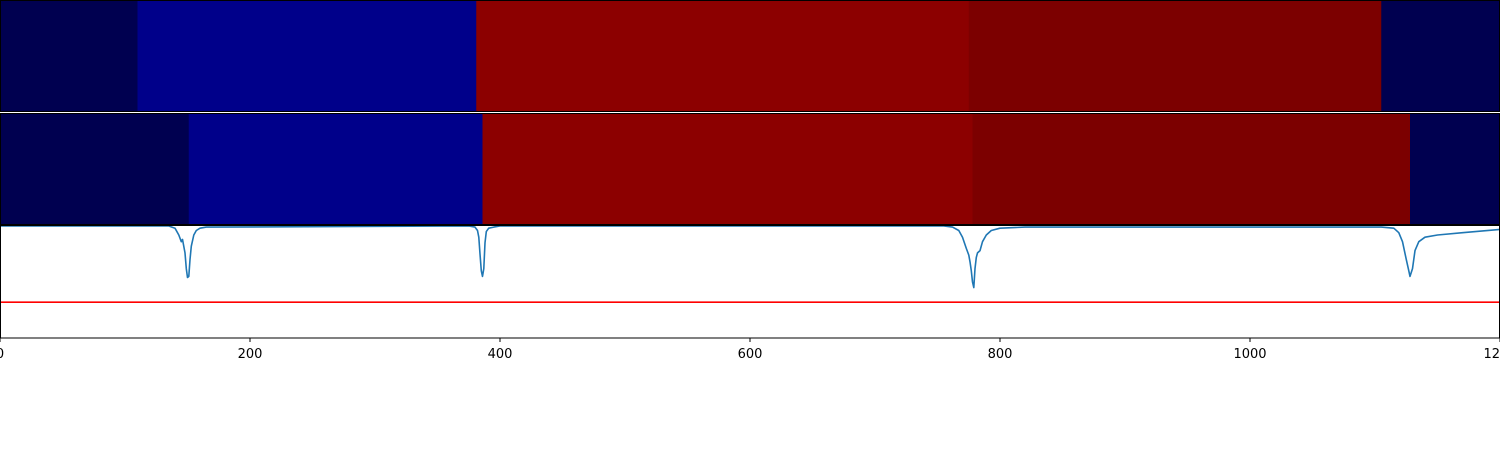  Describe the element at coordinates (1000, 354) in the screenshot. I see `x-tick-label-800: 800` at that location.